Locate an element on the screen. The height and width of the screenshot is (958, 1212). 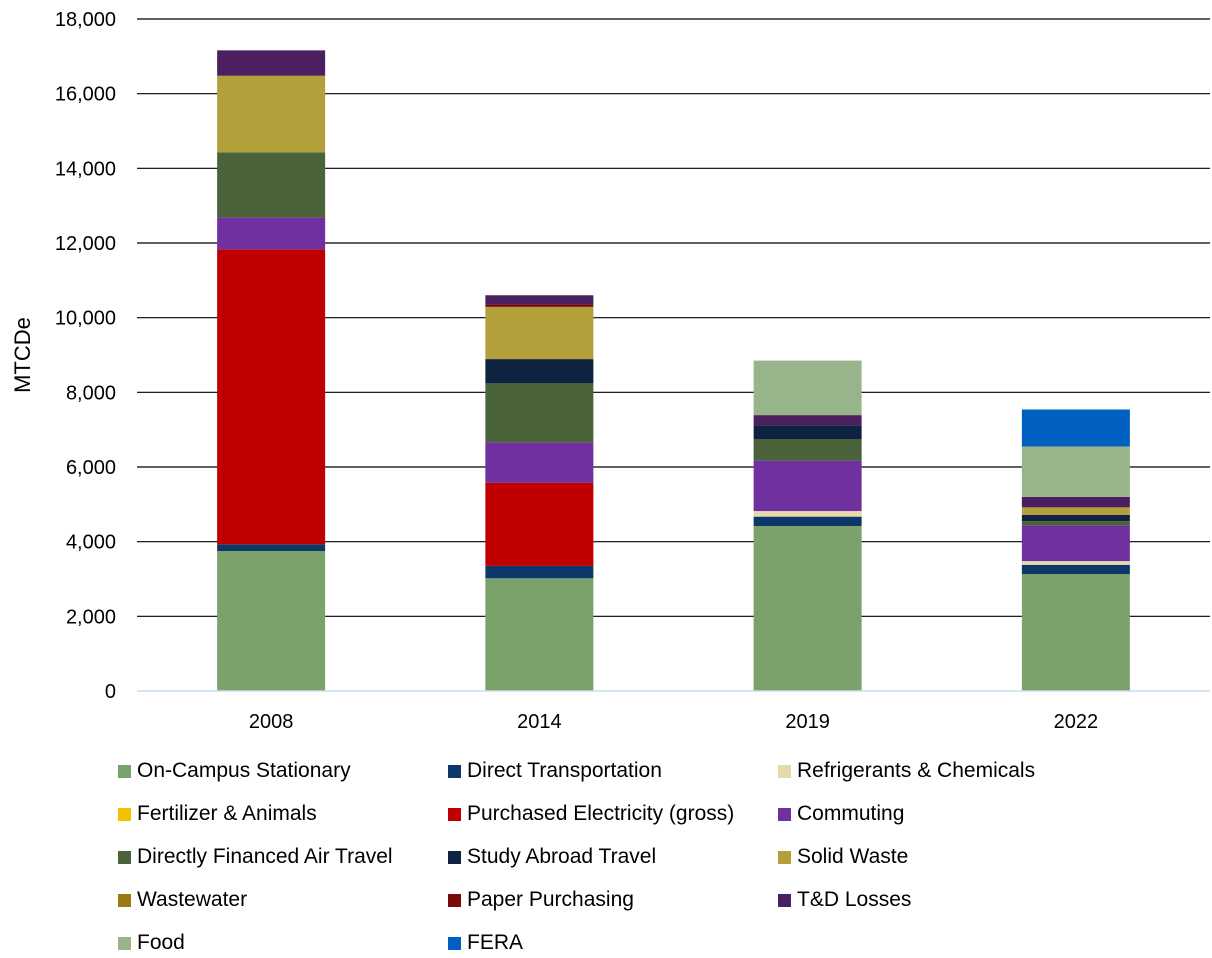
x-tick-label: 2008 is located at coordinates (271, 722).